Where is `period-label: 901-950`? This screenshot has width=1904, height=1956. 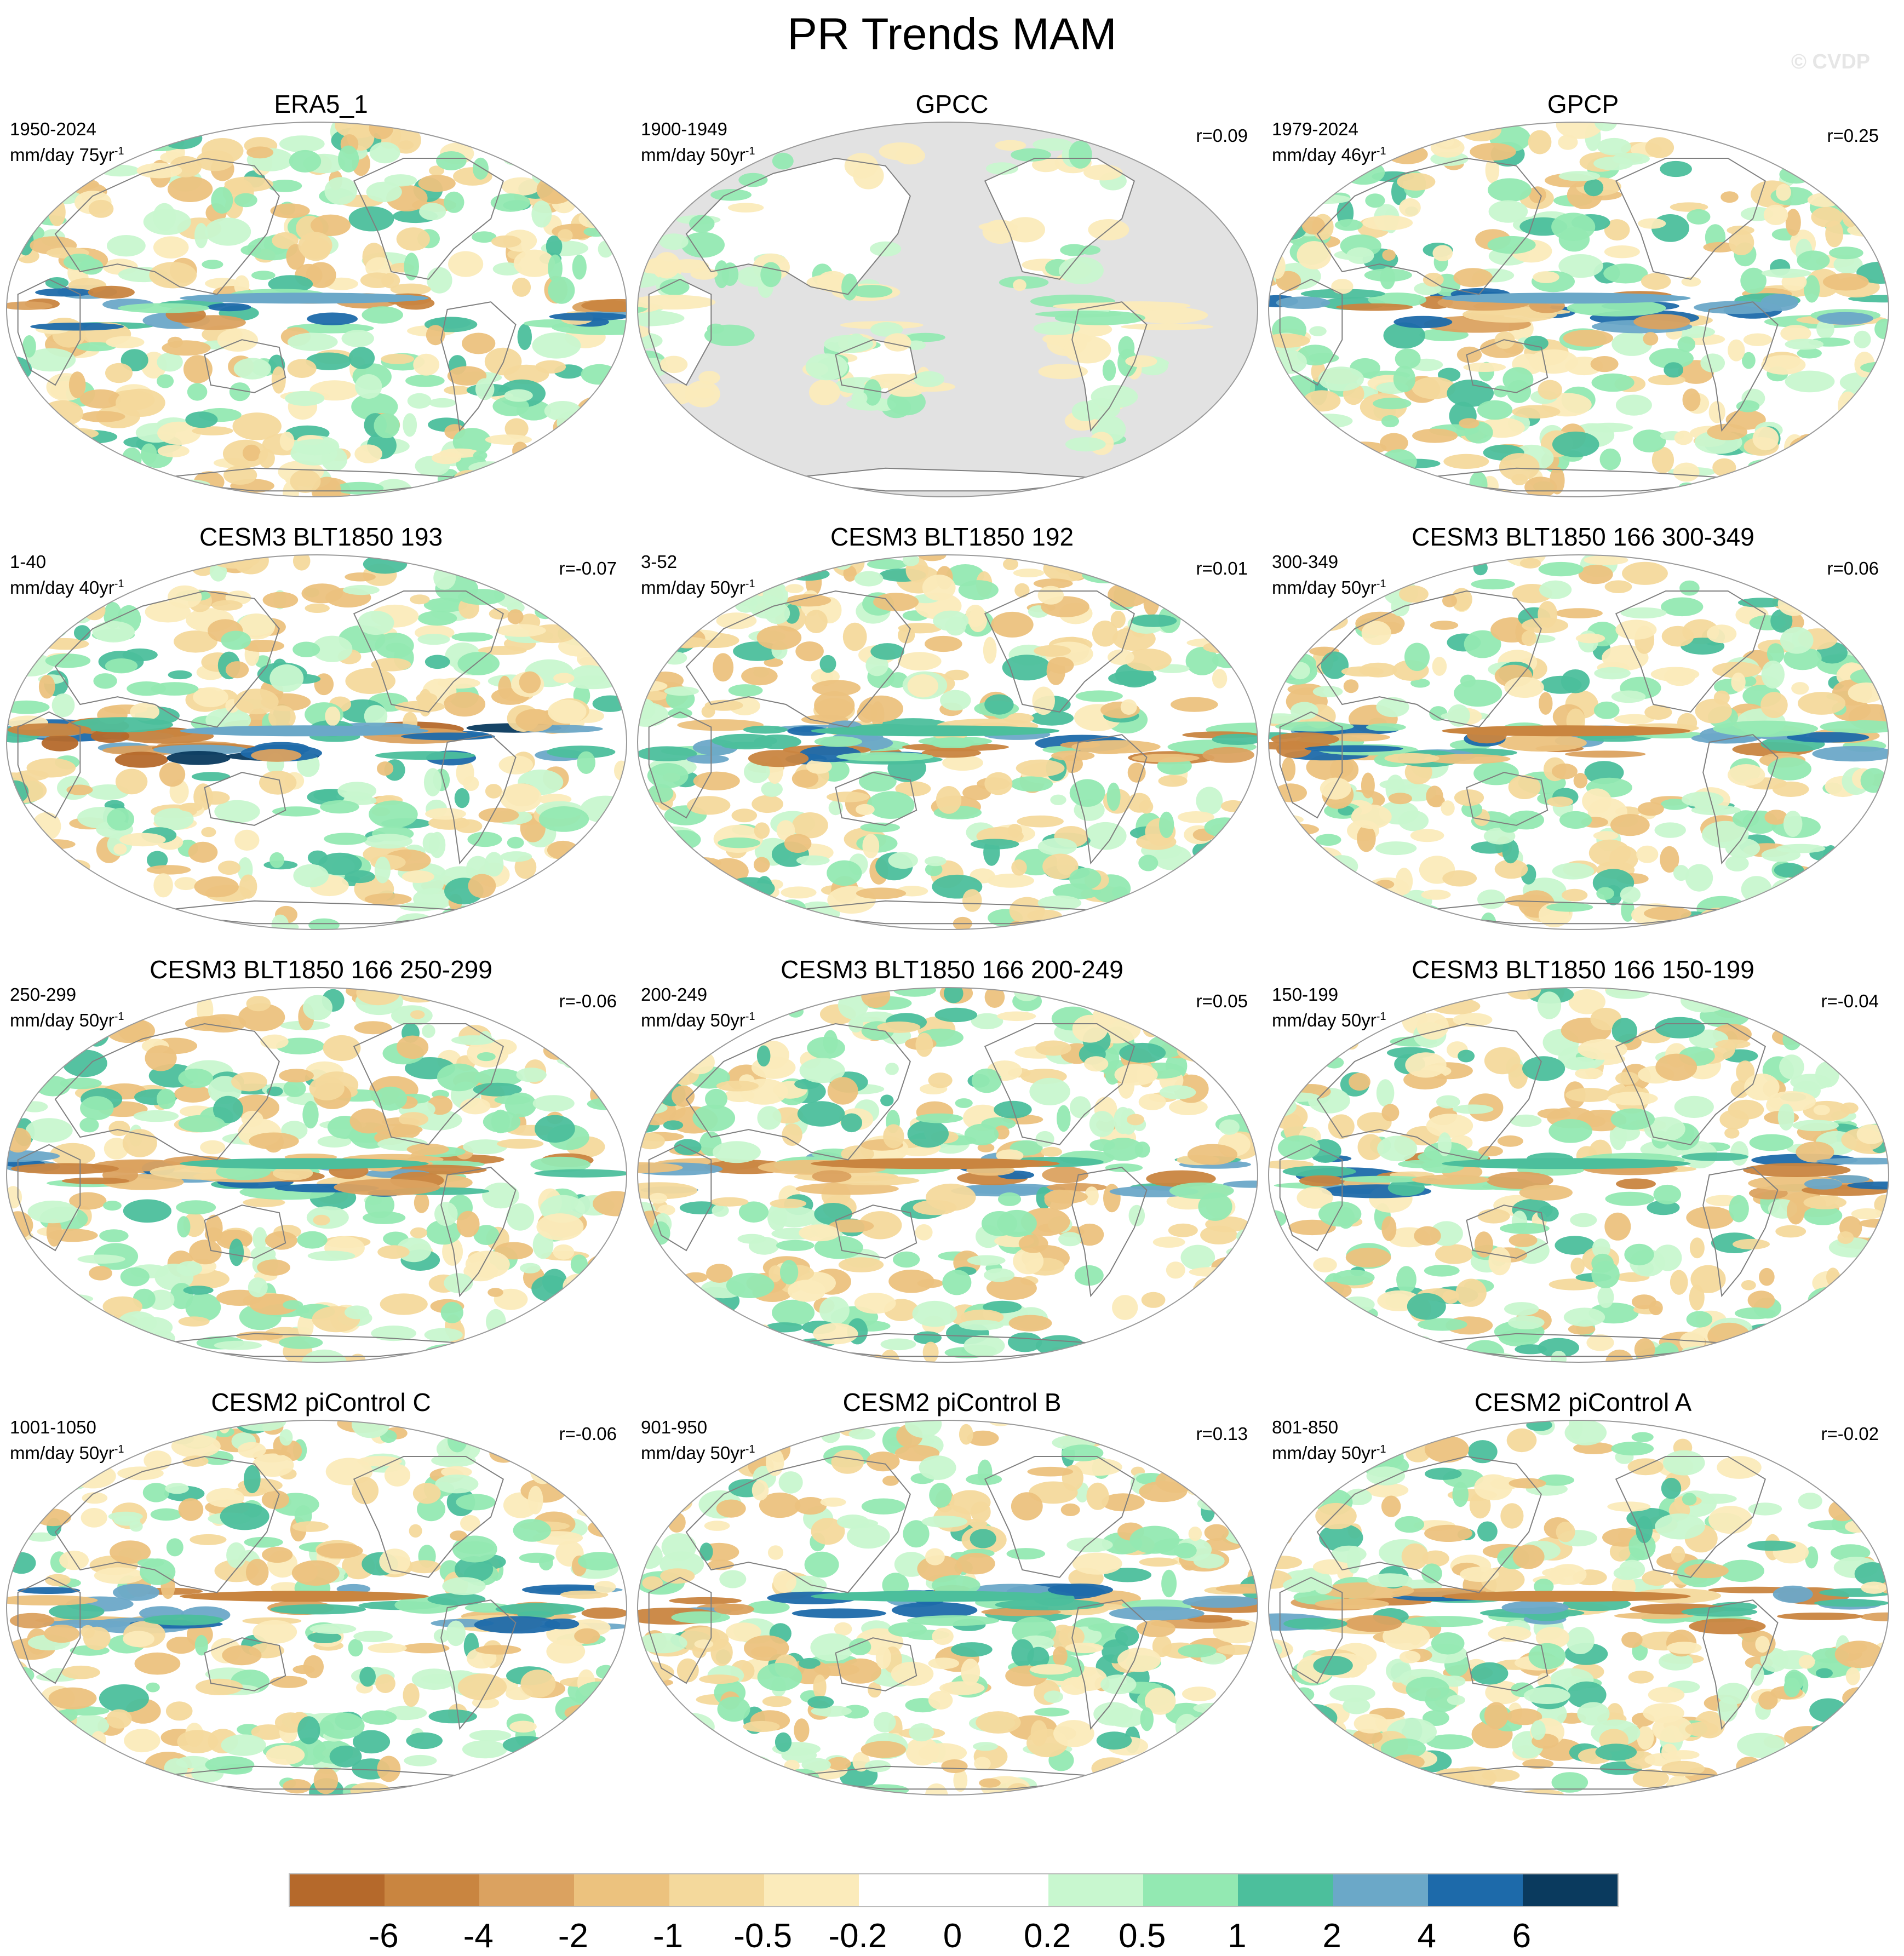 period-label: 901-950 is located at coordinates (674, 1427).